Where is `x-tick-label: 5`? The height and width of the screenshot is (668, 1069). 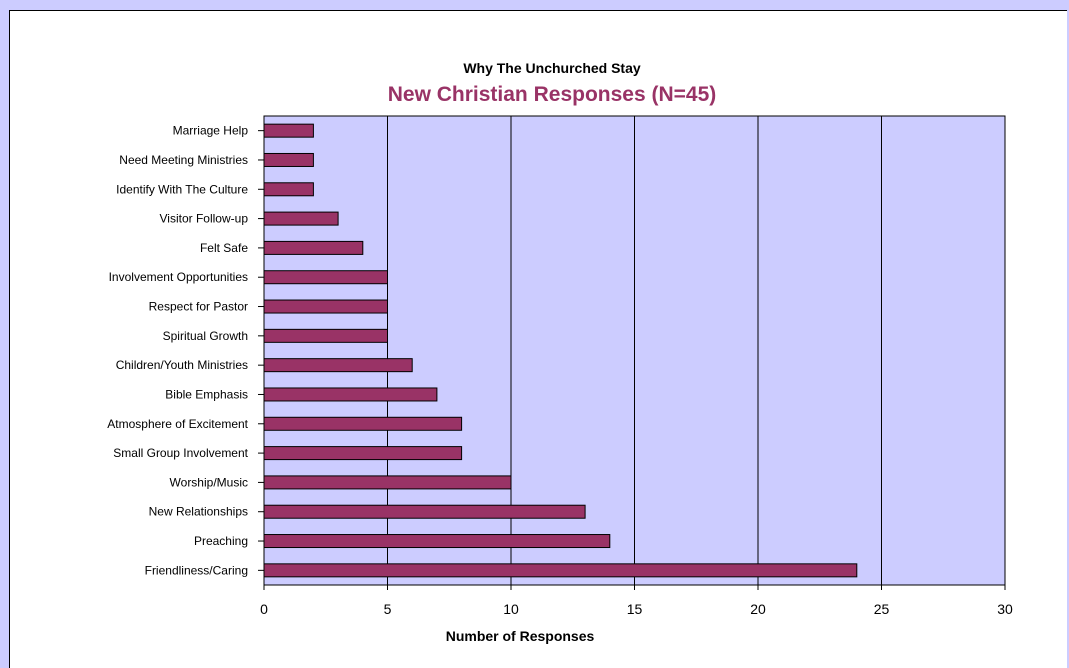 x-tick-label: 5 is located at coordinates (388, 609).